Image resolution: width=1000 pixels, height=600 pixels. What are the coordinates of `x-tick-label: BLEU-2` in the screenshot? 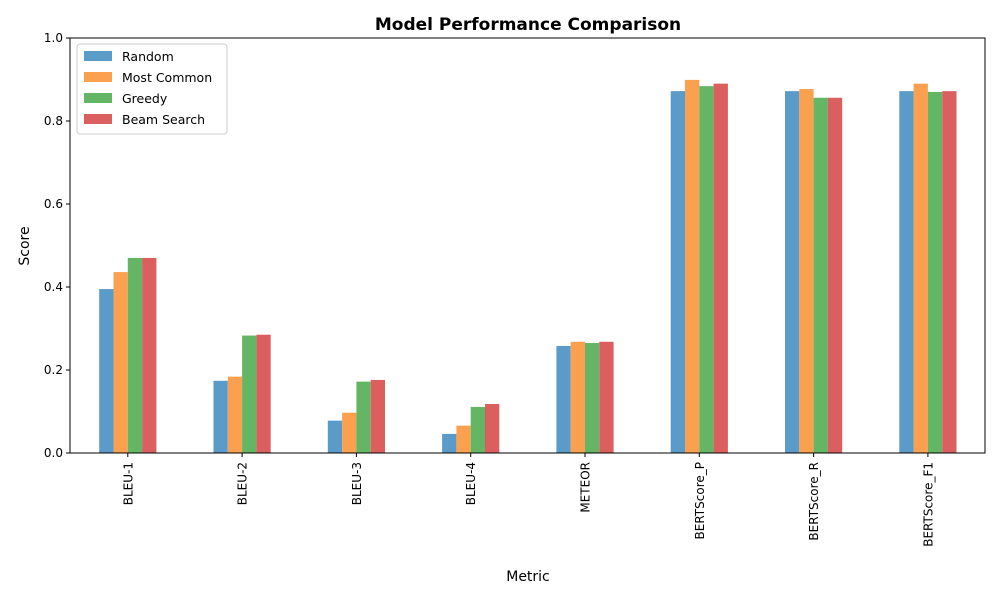 It's located at (243, 483).